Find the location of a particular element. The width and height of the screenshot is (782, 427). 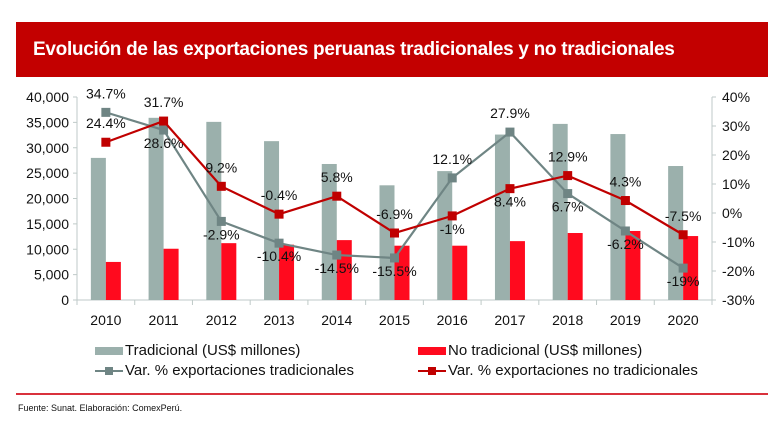

data-label: -14.5% is located at coordinates (337, 268).